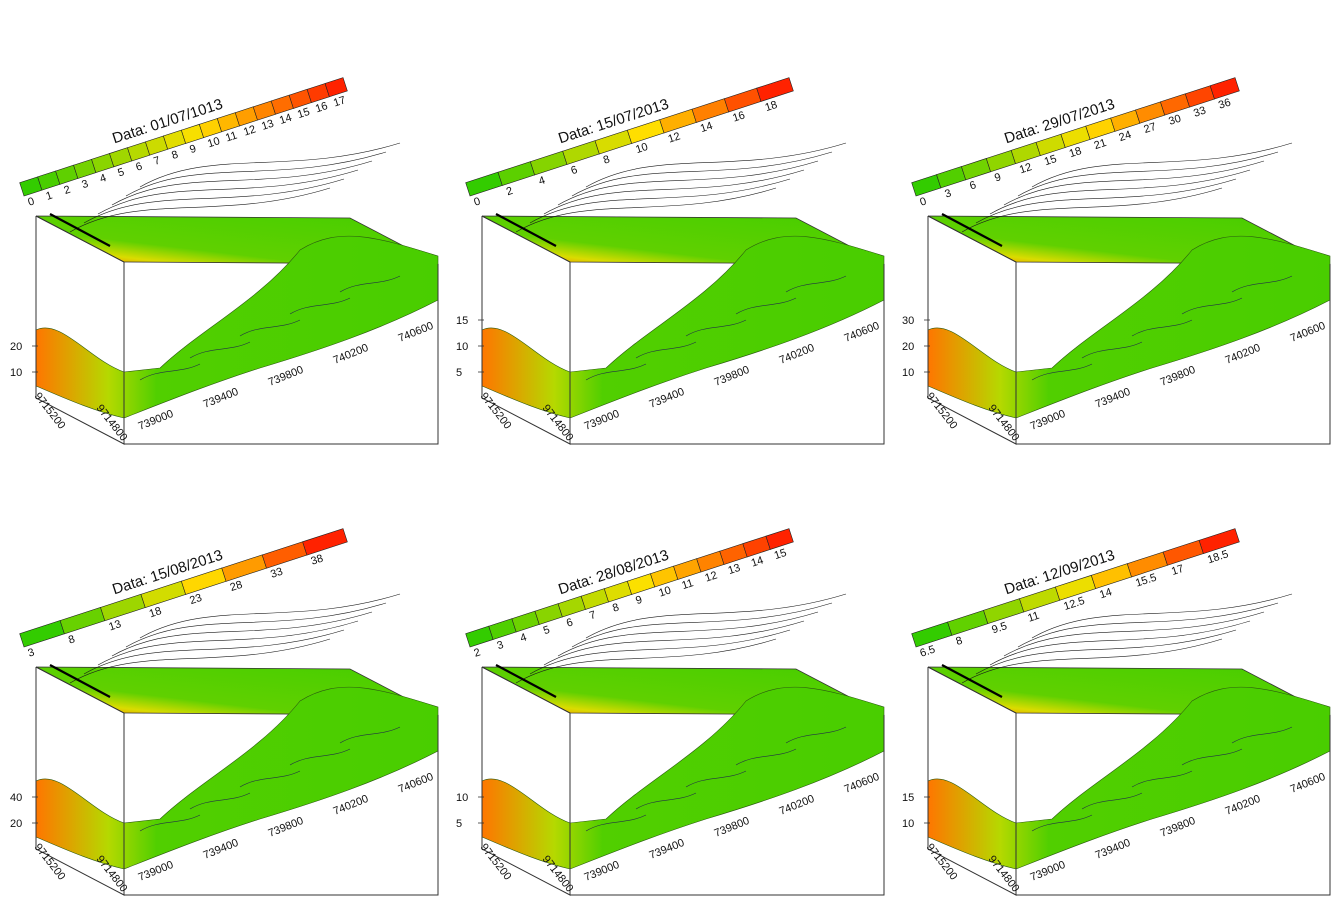  What do you see at coordinates (236, 586) in the screenshot?
I see `legend-tick-label: 28` at bounding box center [236, 586].